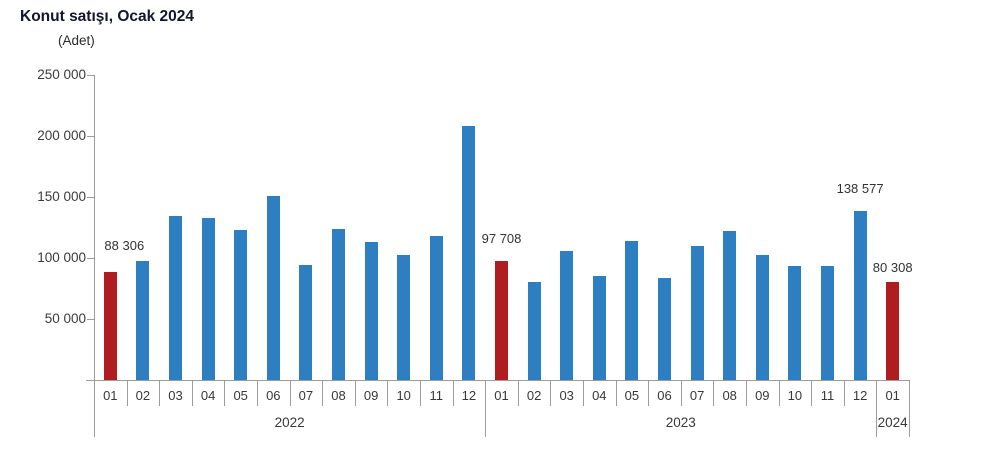 The height and width of the screenshot is (457, 987). Describe the element at coordinates (94, 227) in the screenshot. I see `y-axis-line` at that location.